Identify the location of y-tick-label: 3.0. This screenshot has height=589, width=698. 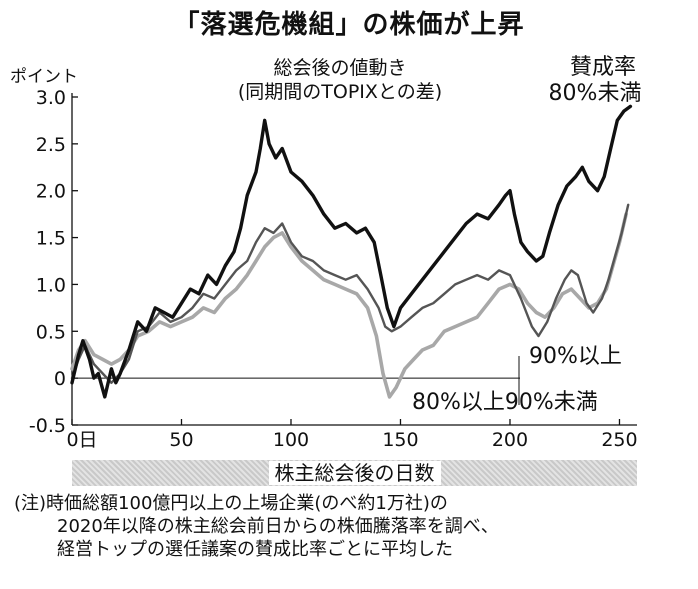
(51, 98).